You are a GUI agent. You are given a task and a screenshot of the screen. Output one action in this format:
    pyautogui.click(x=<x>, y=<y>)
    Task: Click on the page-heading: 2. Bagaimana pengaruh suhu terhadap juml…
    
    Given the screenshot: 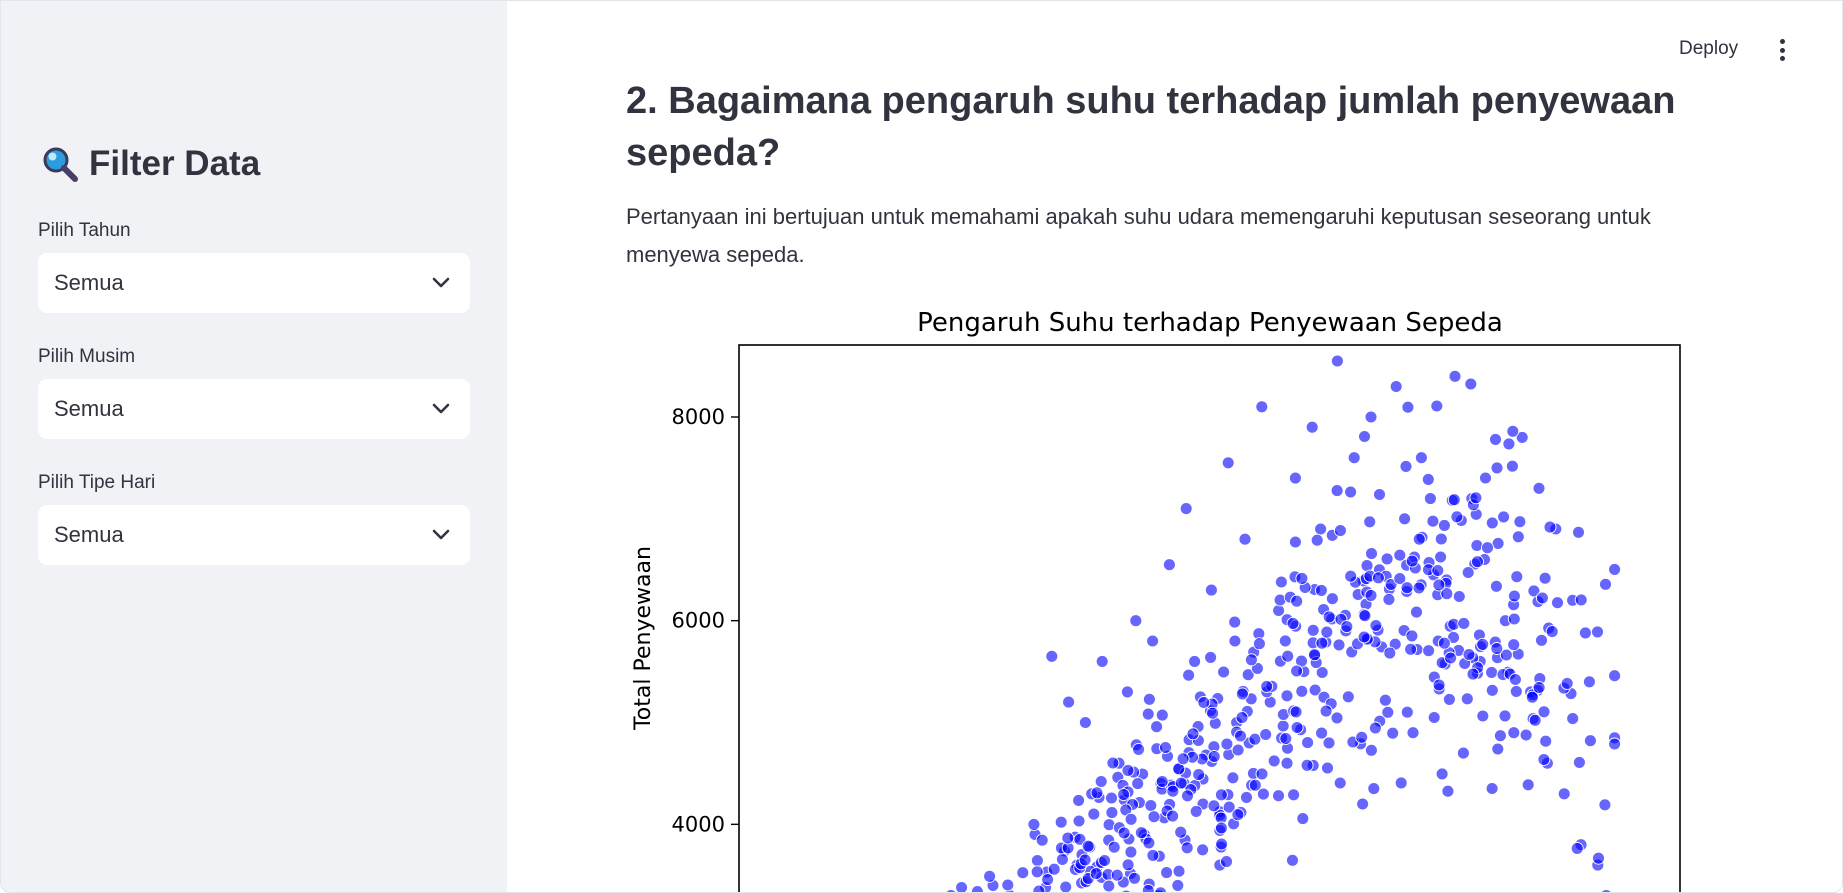 What is the action you would take?
    pyautogui.click(x=1151, y=127)
    